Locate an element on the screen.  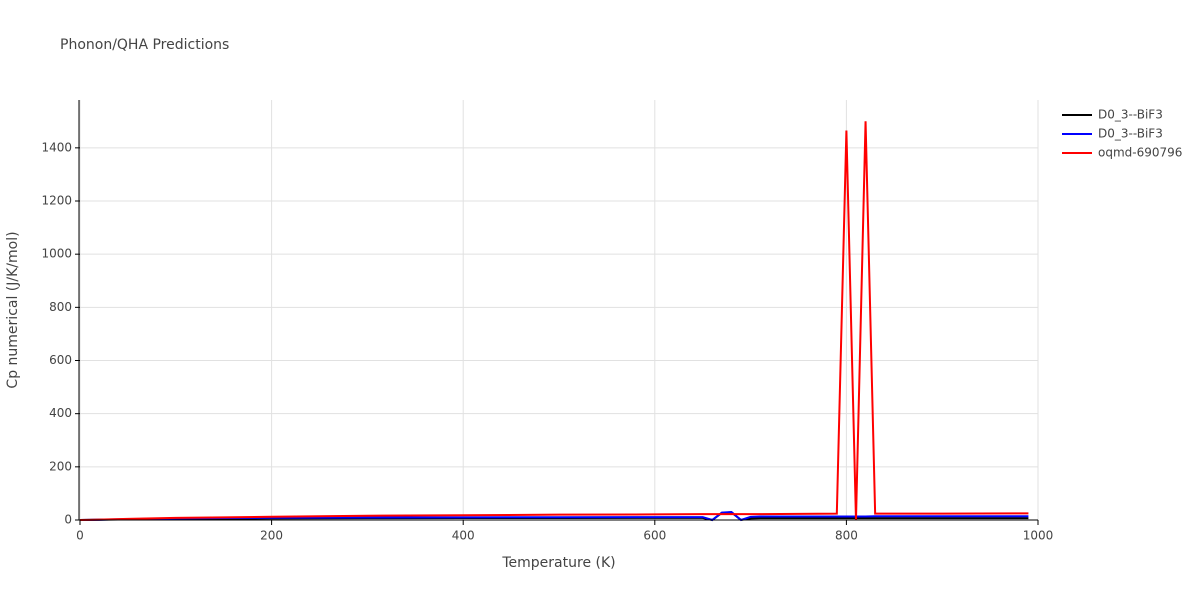
y-tick-label: 1200 is located at coordinates (56, 201).